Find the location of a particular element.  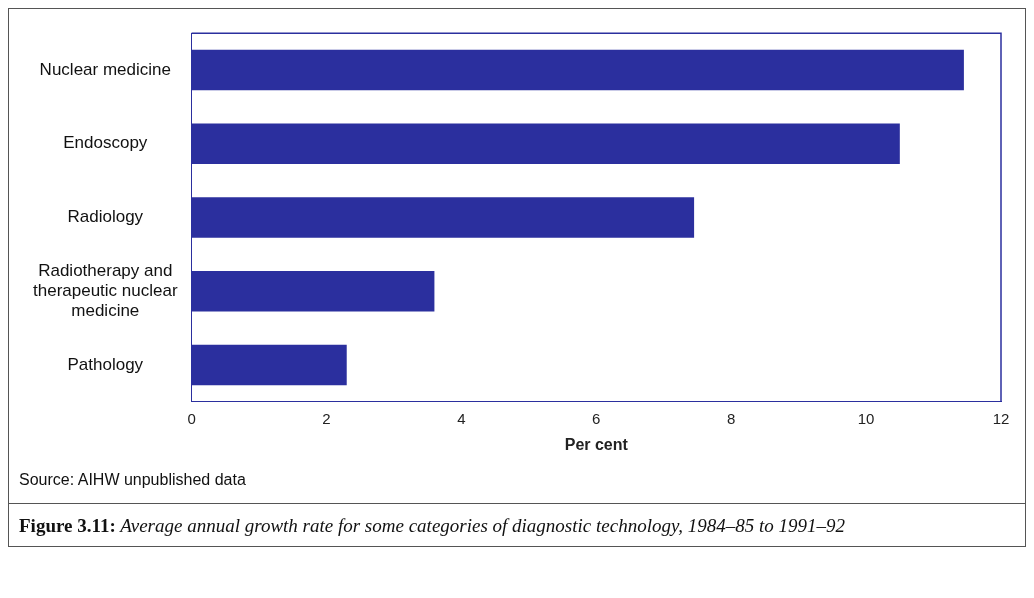

y-tick-label: Pathology is located at coordinates (105, 364).